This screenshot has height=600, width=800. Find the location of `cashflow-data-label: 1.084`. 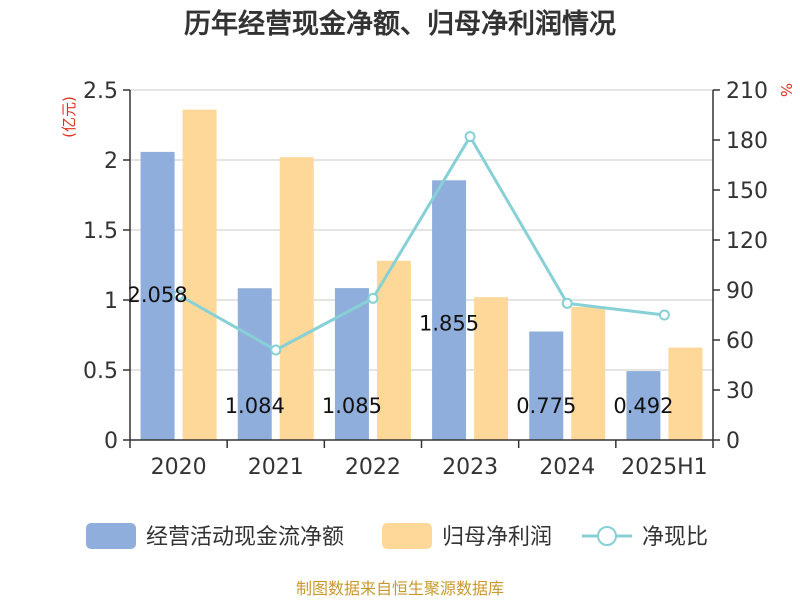

cashflow-data-label: 1.084 is located at coordinates (255, 406).